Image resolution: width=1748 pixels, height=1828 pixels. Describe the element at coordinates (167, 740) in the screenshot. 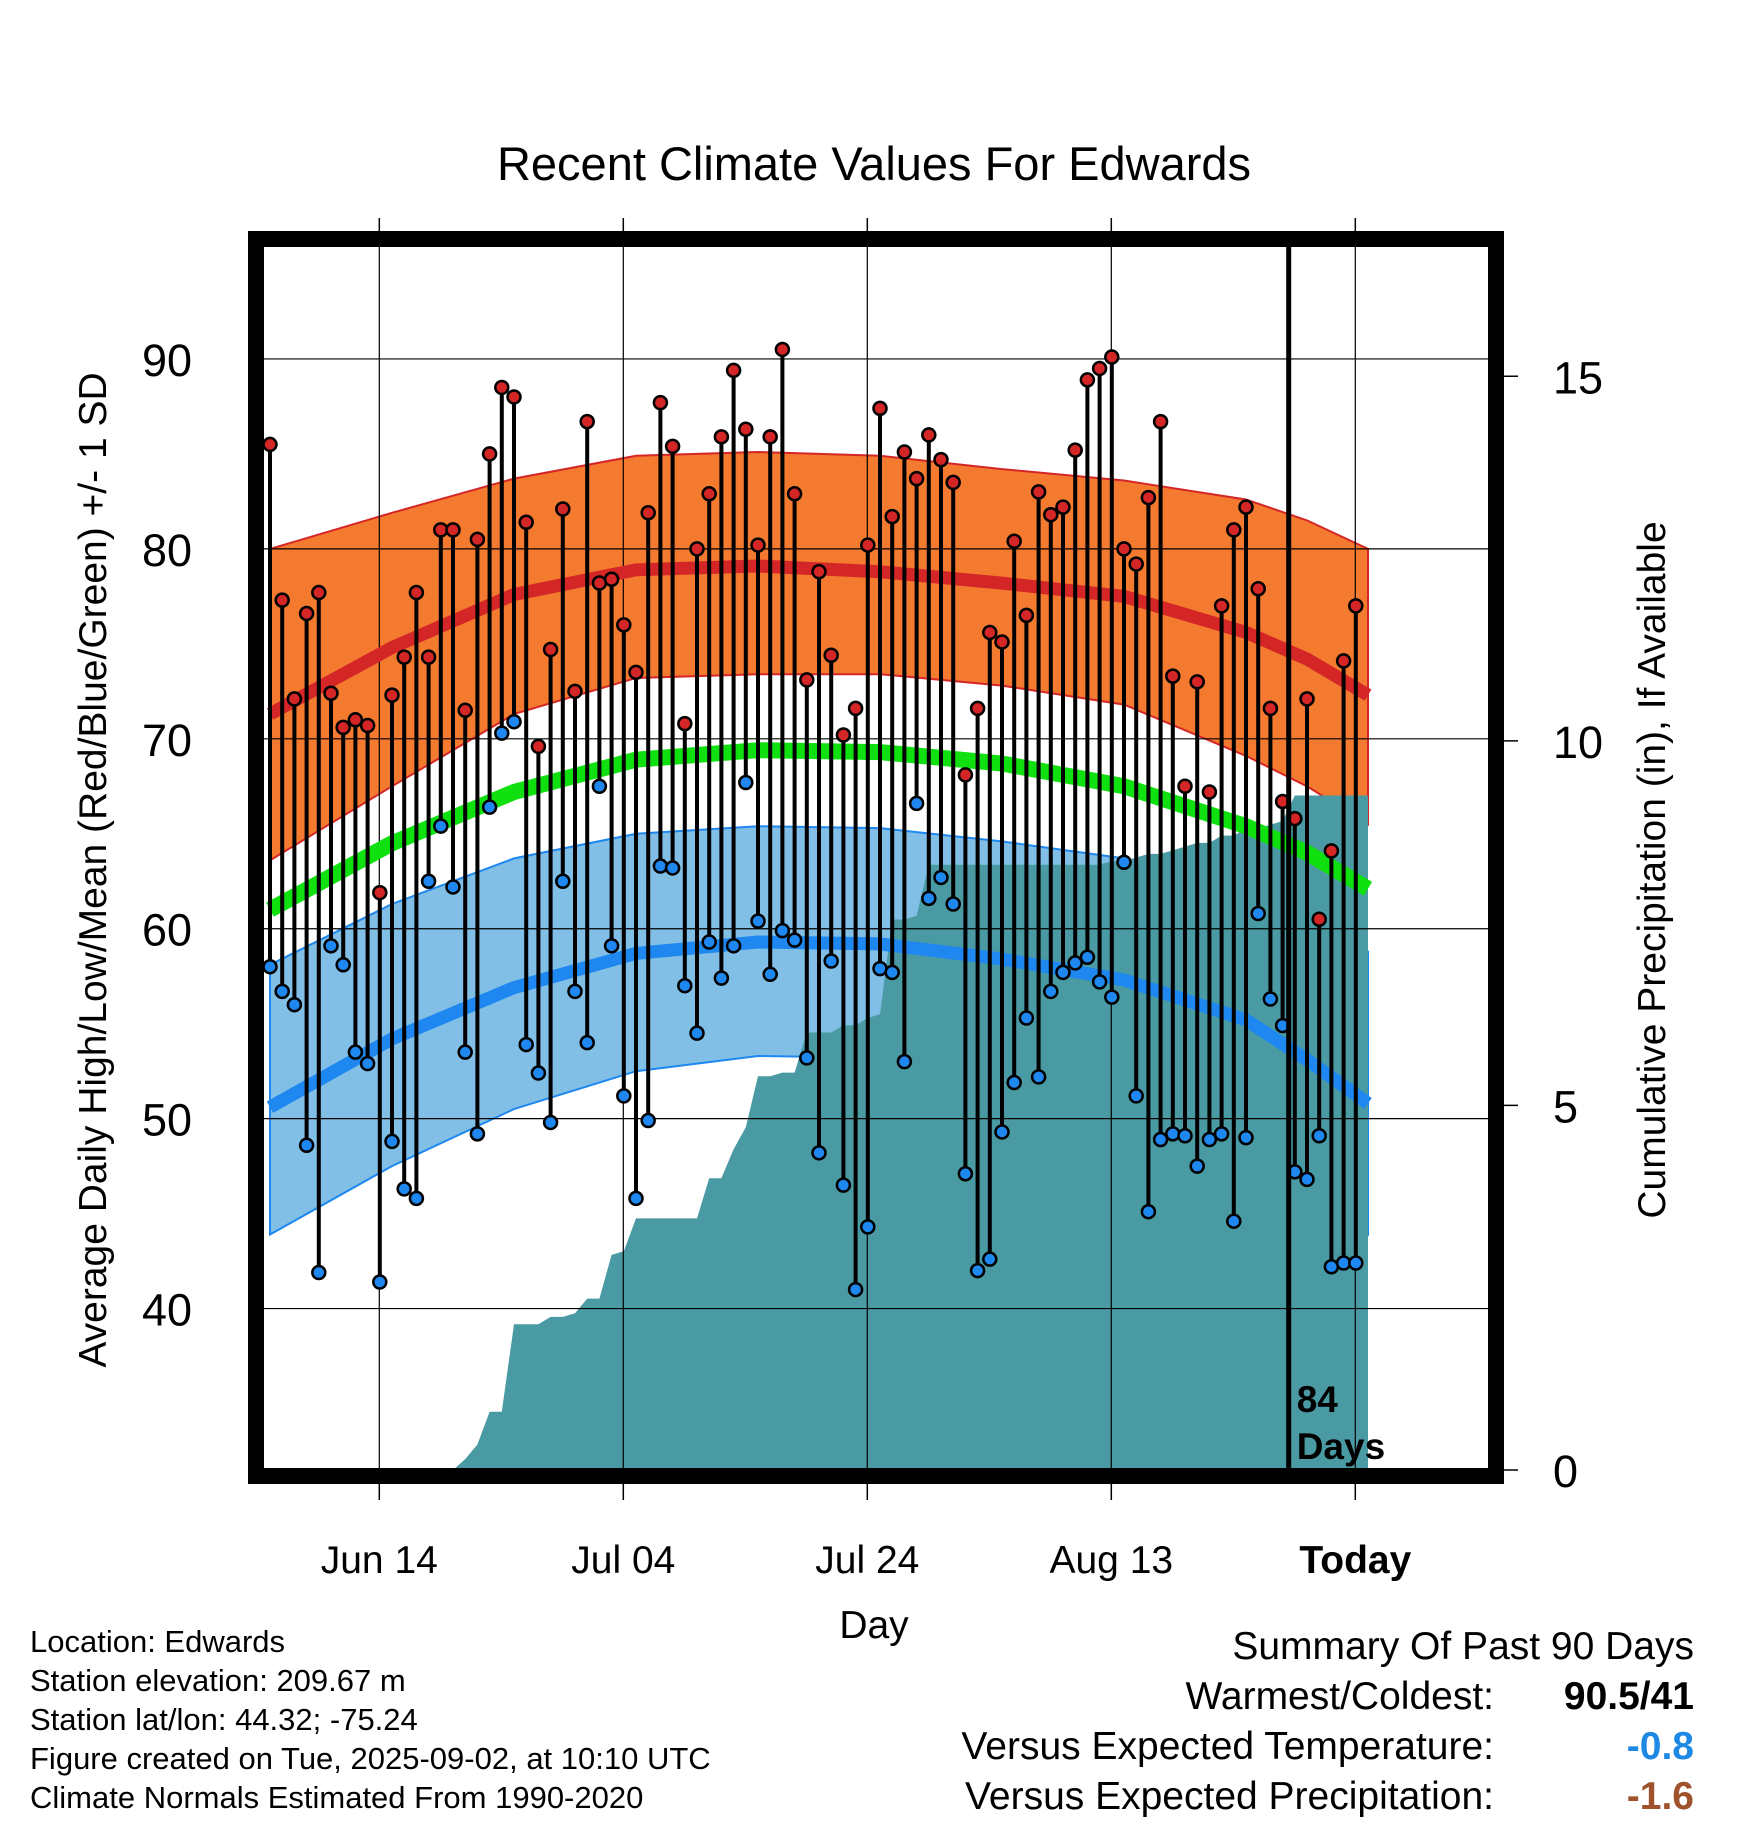

I see `y-tick-label: 70` at that location.